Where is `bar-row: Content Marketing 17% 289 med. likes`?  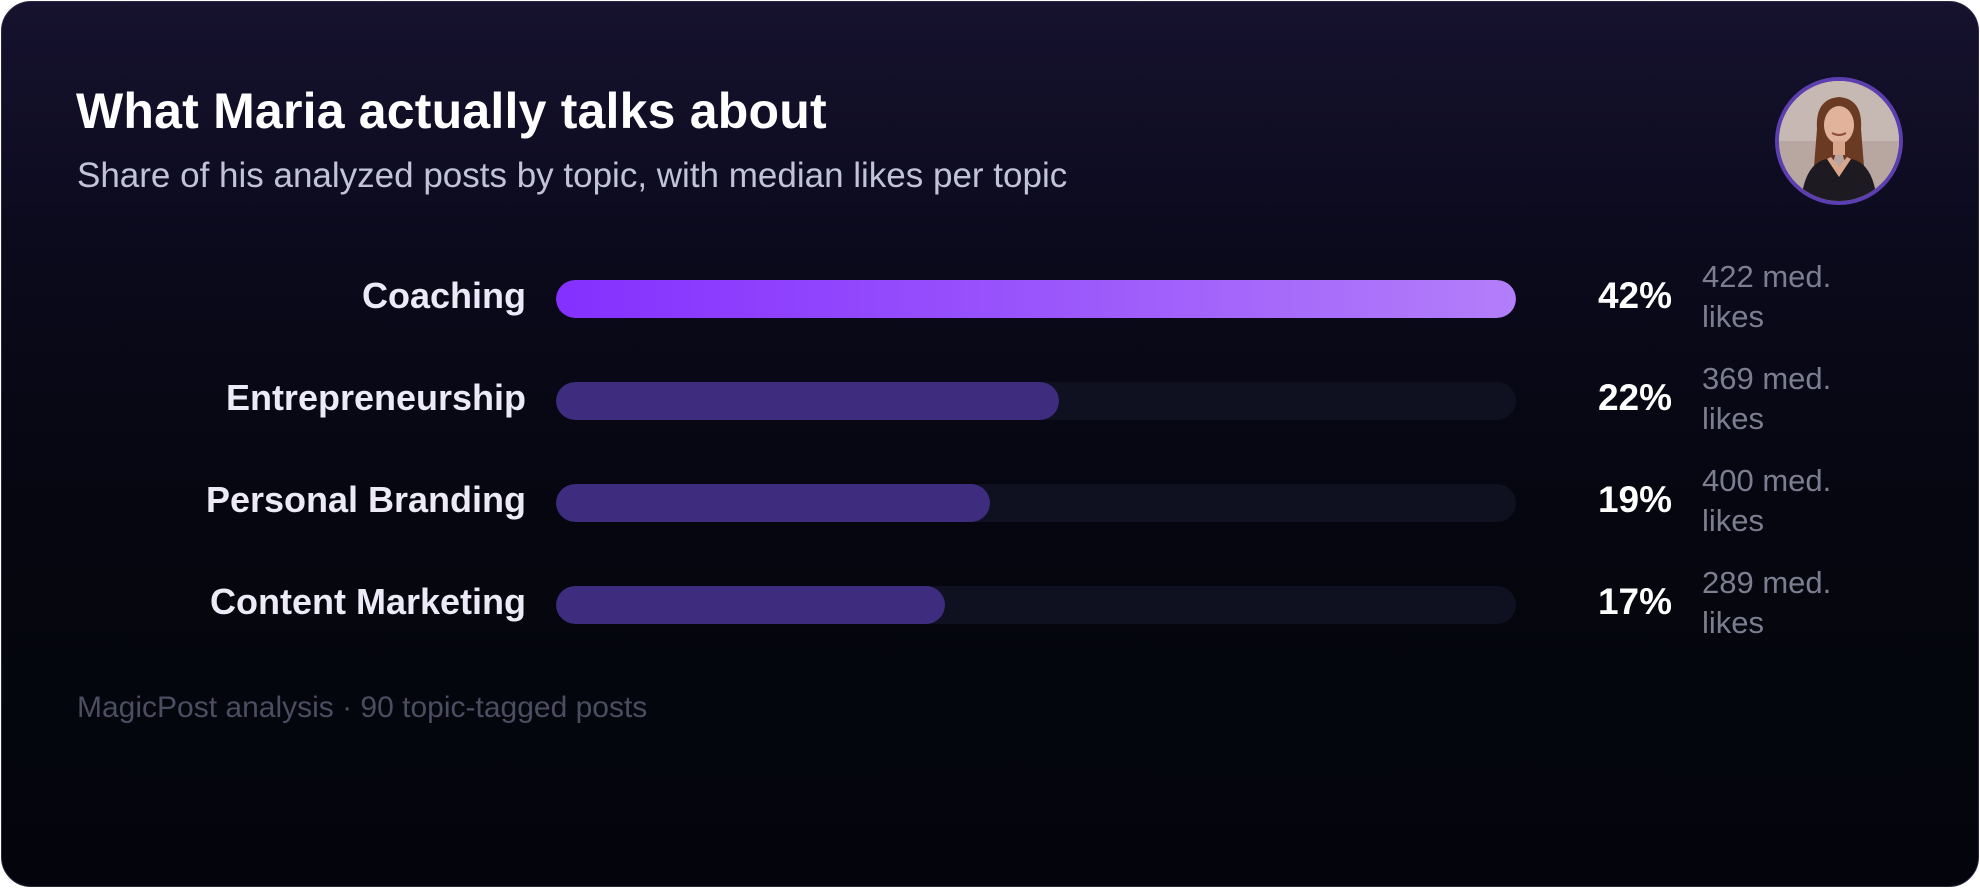
bar-row: Content Marketing 17% 289 med. likes is located at coordinates (990, 602).